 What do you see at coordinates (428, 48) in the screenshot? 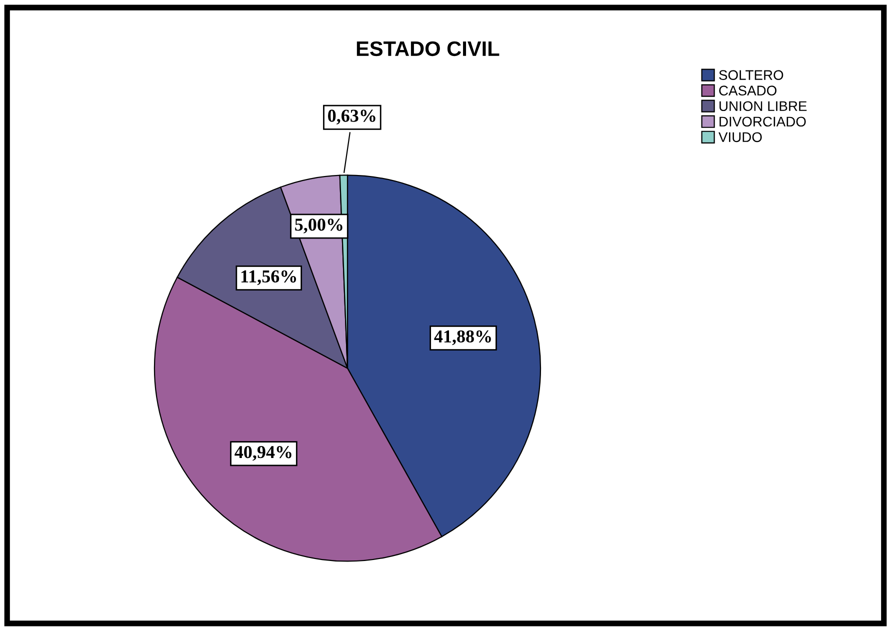
I see `chart-title: ESTADO CIVIL` at bounding box center [428, 48].